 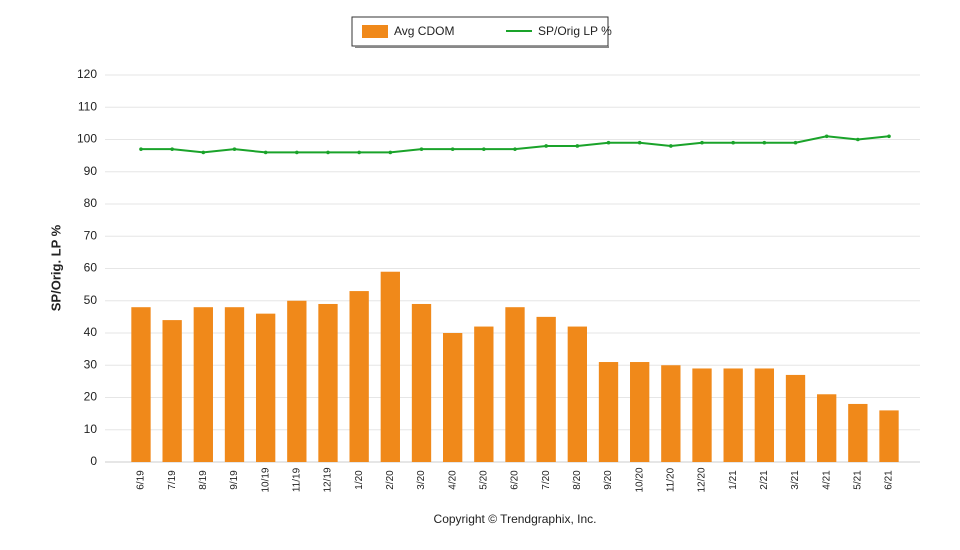 I want to click on y-tick-label: 100, so click(x=87, y=139).